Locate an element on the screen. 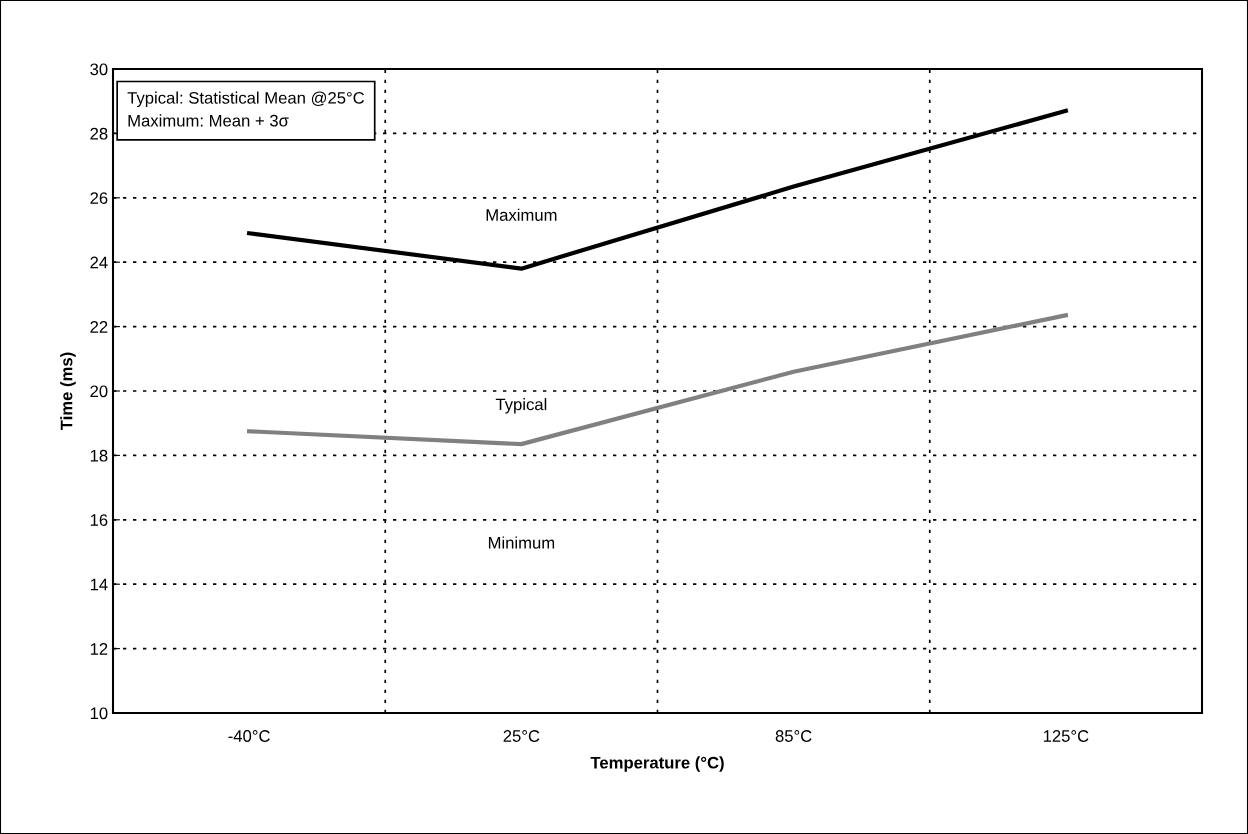 This screenshot has height=834, width=1248. y-tick-label: 26 is located at coordinates (99, 198).